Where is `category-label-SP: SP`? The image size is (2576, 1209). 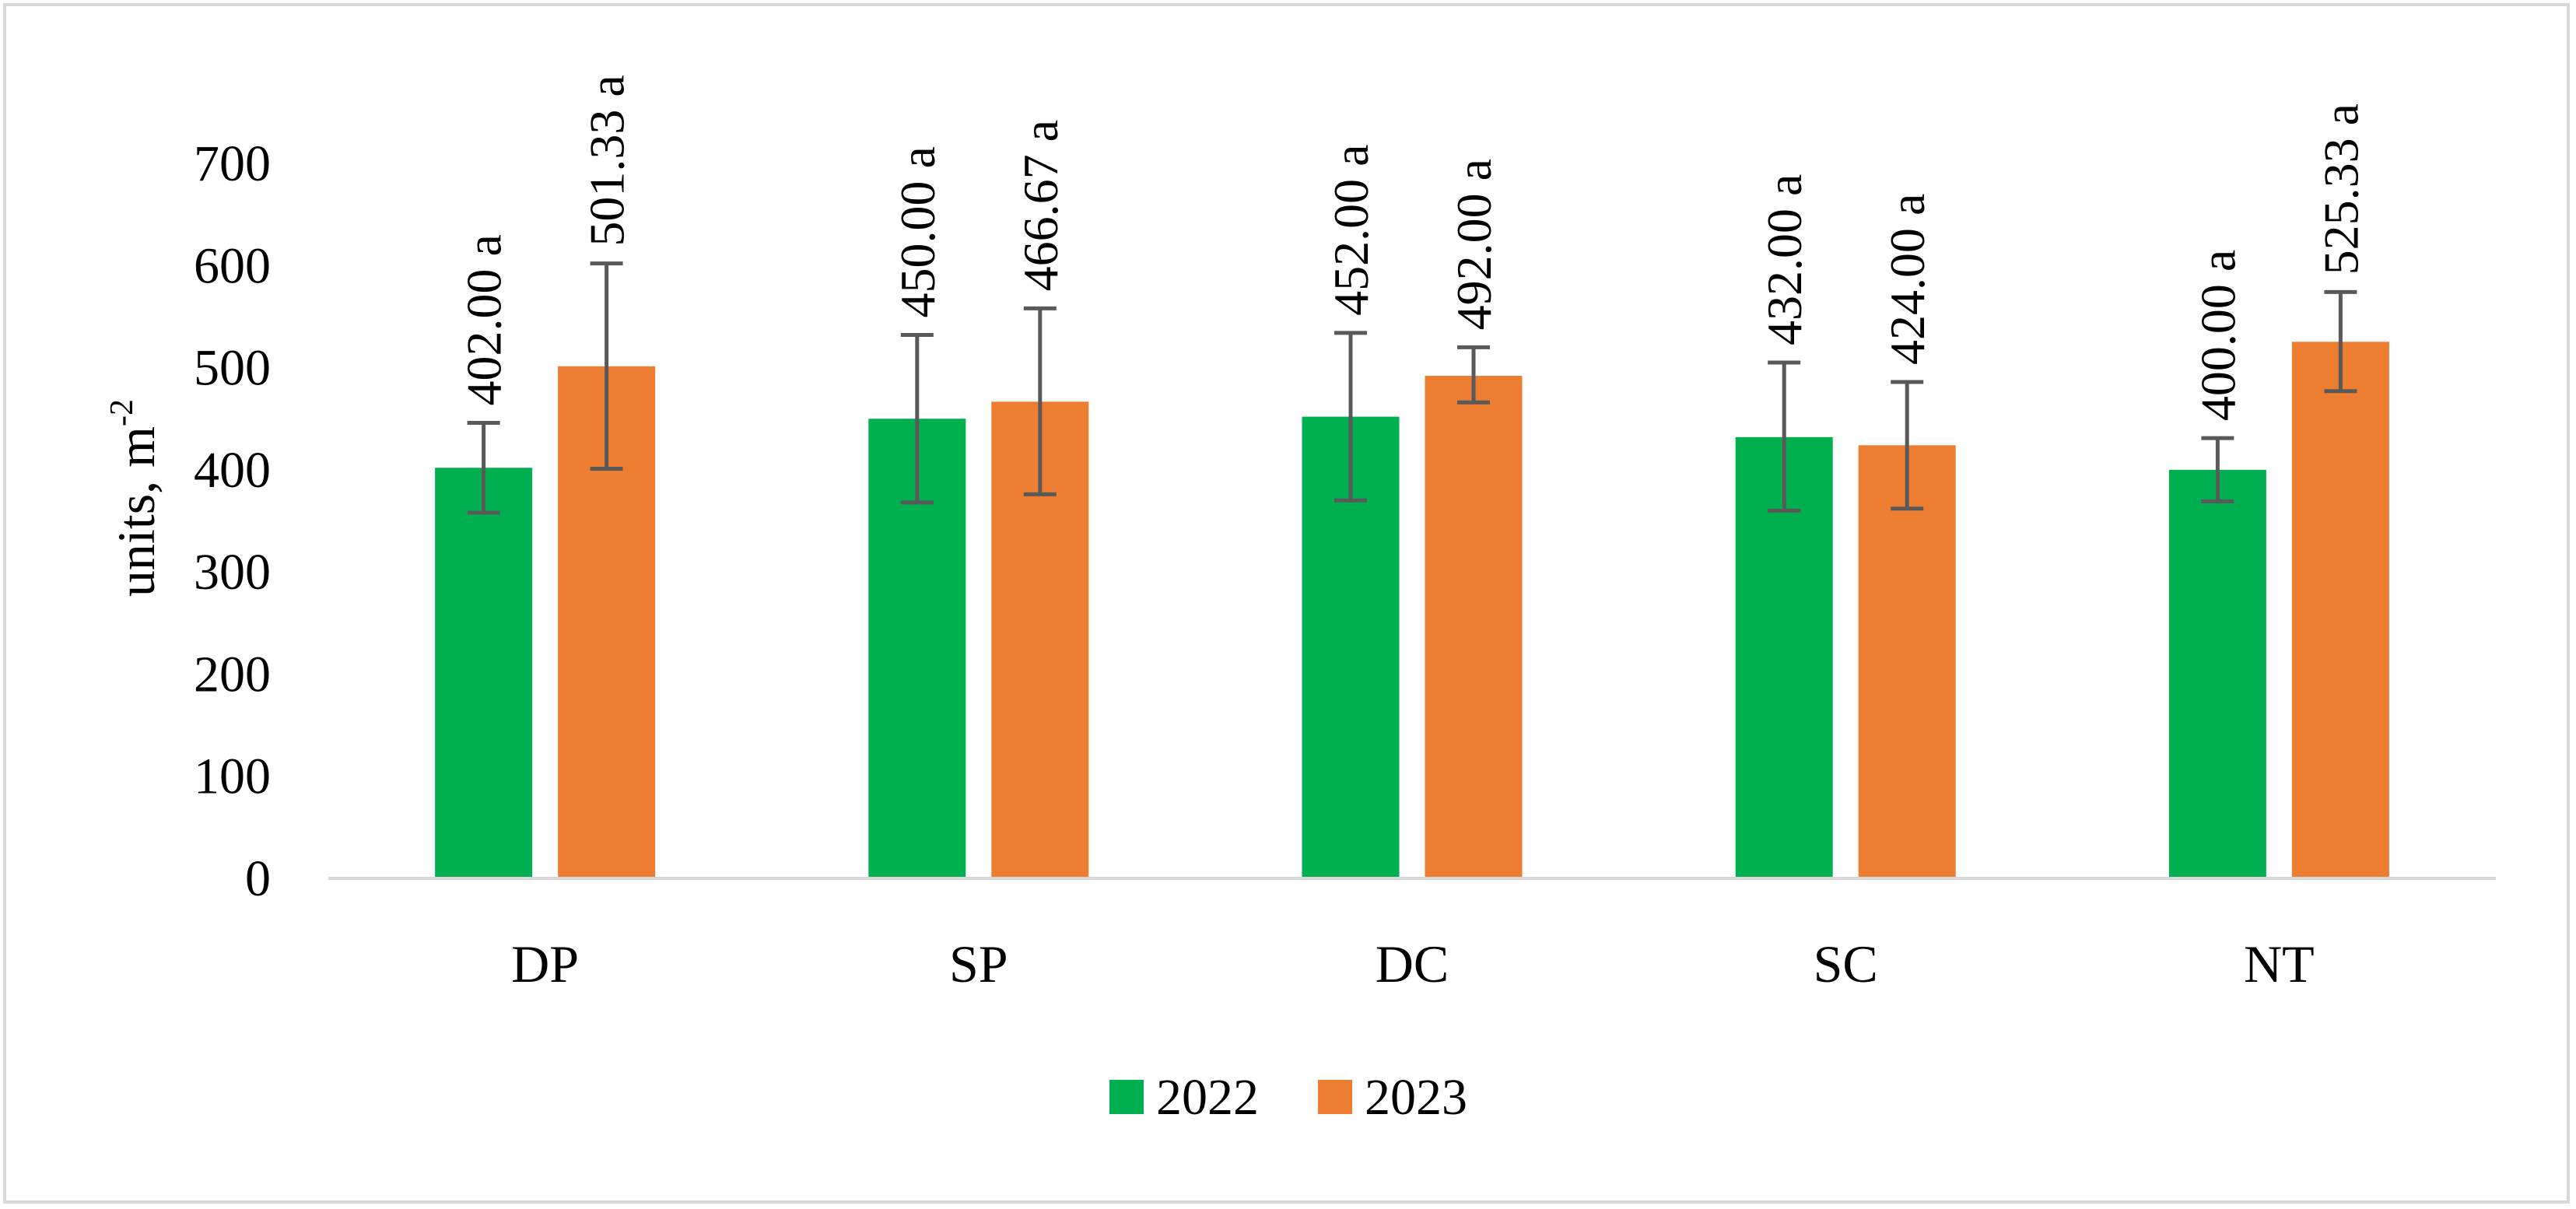 category-label-SP: SP is located at coordinates (978, 963).